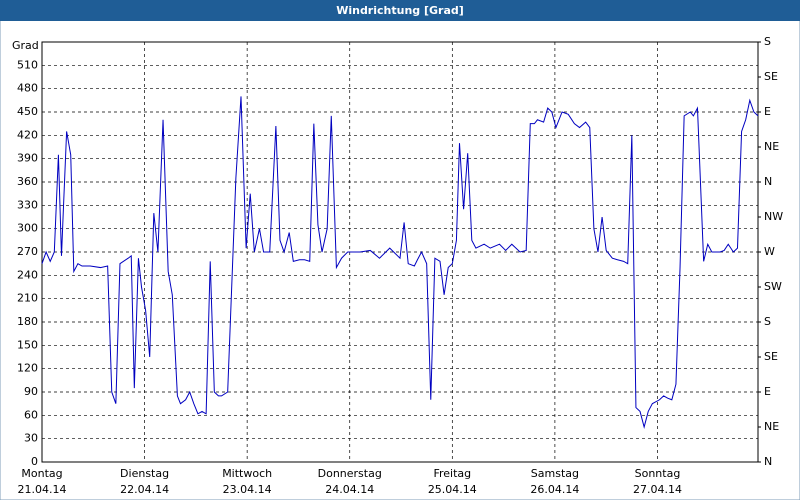 The height and width of the screenshot is (504, 800). Describe the element at coordinates (27, 111) in the screenshot. I see `y-tick-label: 450` at that location.